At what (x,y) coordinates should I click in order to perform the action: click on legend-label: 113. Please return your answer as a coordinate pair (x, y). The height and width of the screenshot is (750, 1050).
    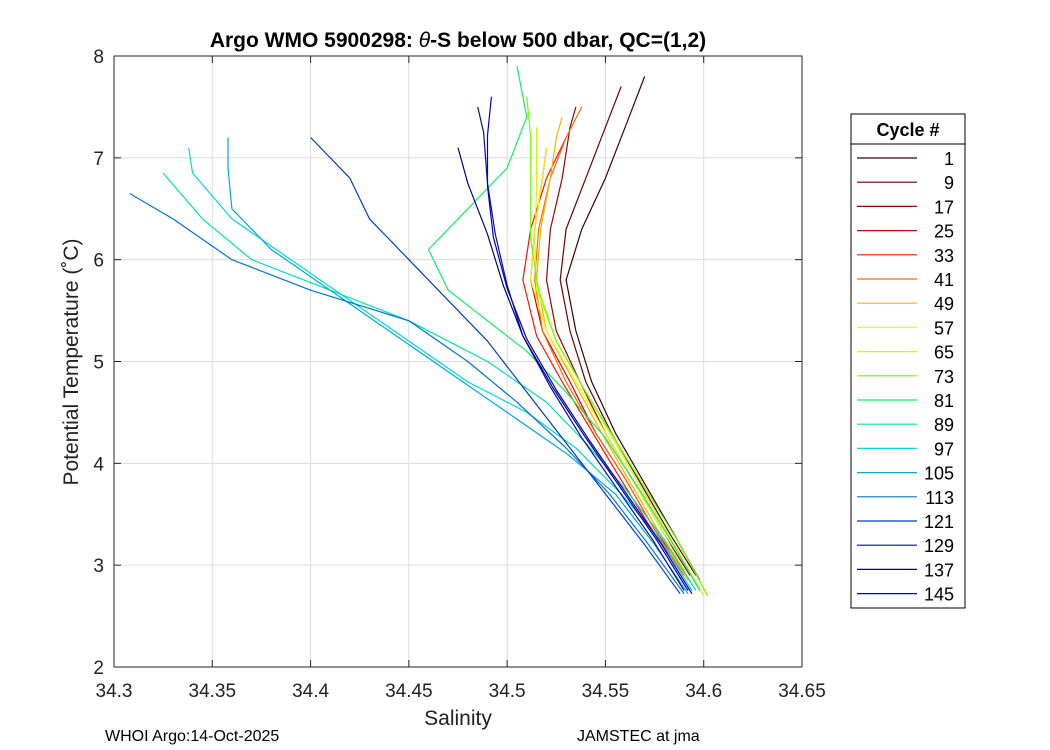
    Looking at the image, I should click on (939, 498).